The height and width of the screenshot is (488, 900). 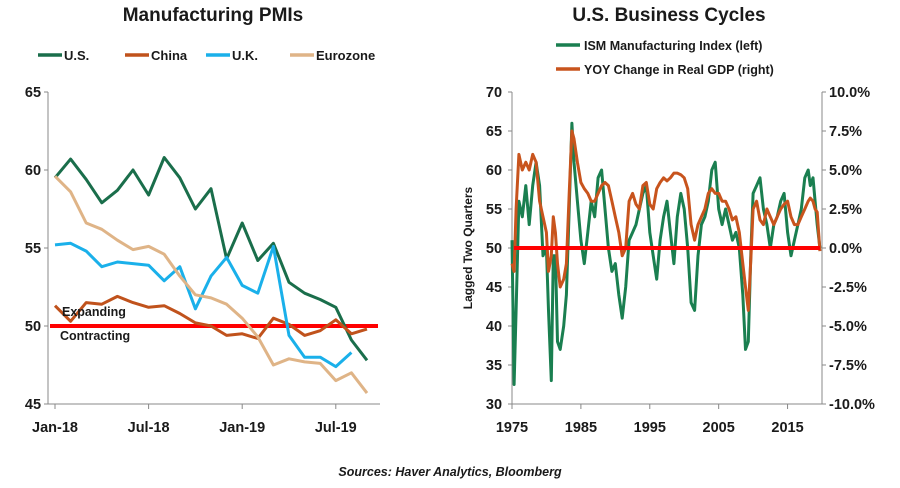 I want to click on business-cycle-right-tick-label: 7.5%, so click(x=845, y=132).